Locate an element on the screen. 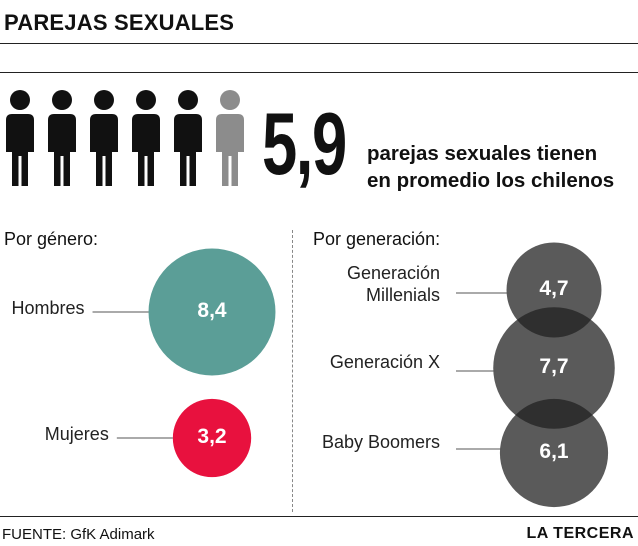 The width and height of the screenshot is (638, 546). bubble-value-label: 6,1 is located at coordinates (554, 451).